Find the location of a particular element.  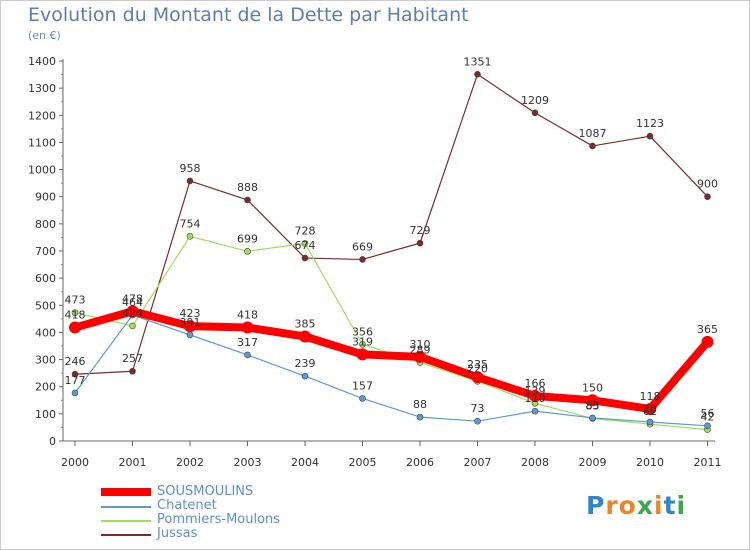

logo-letter: P is located at coordinates (596, 505).